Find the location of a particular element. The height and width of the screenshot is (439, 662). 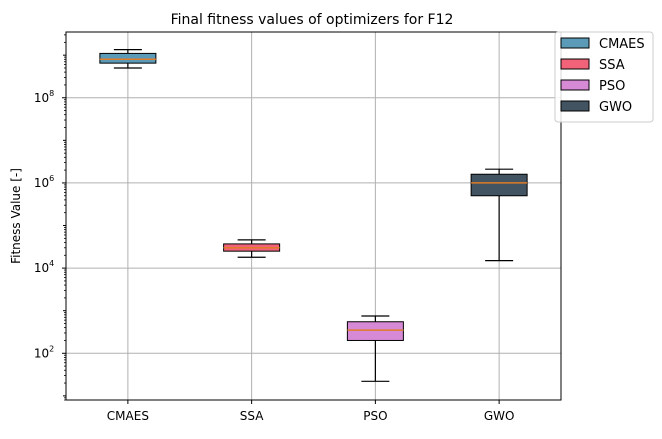

box-ssa is located at coordinates (252, 248).